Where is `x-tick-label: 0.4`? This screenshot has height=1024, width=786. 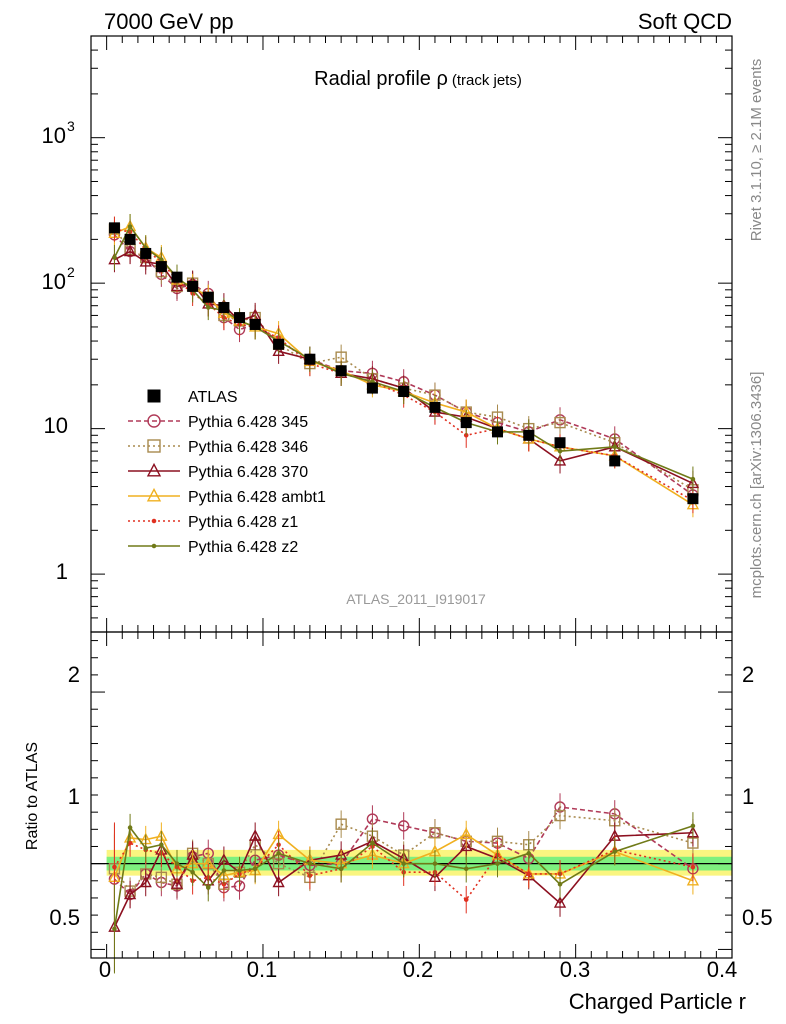
x-tick-label: 0.4 is located at coordinates (722, 969).